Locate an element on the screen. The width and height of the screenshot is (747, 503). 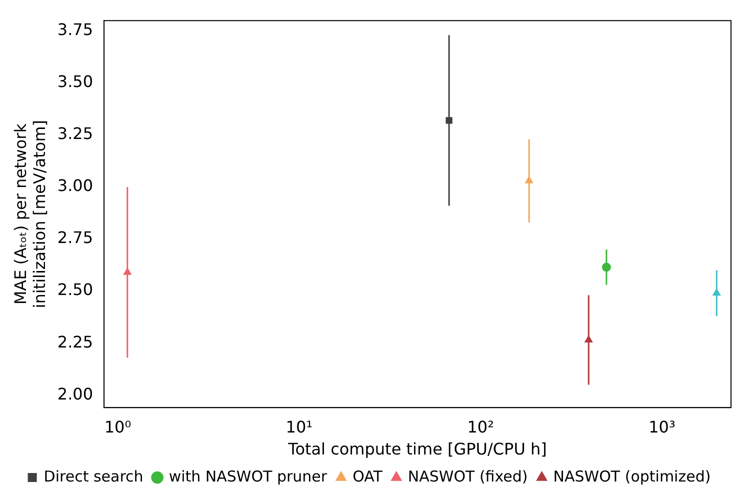
y-tick-label: 2.00 is located at coordinates (75, 394).